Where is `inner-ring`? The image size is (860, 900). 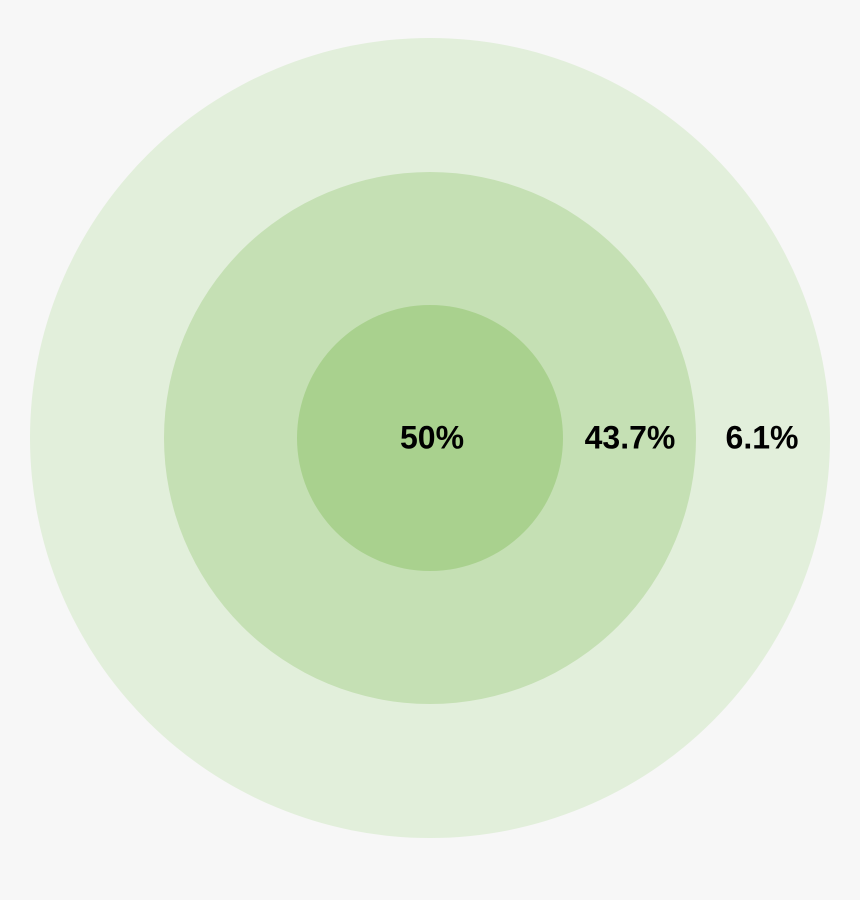 inner-ring is located at coordinates (430, 438).